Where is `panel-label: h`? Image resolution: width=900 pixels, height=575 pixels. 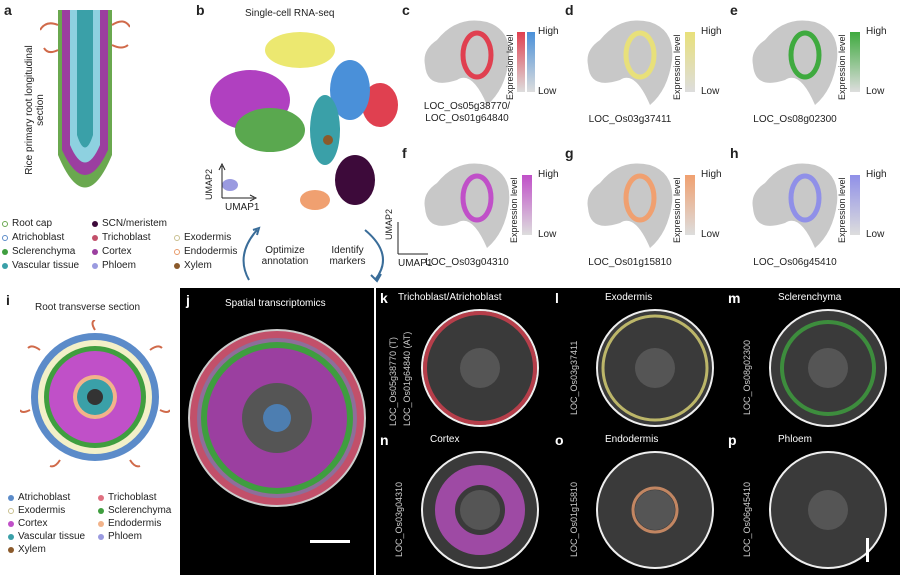
panel-label: h is located at coordinates (734, 153).